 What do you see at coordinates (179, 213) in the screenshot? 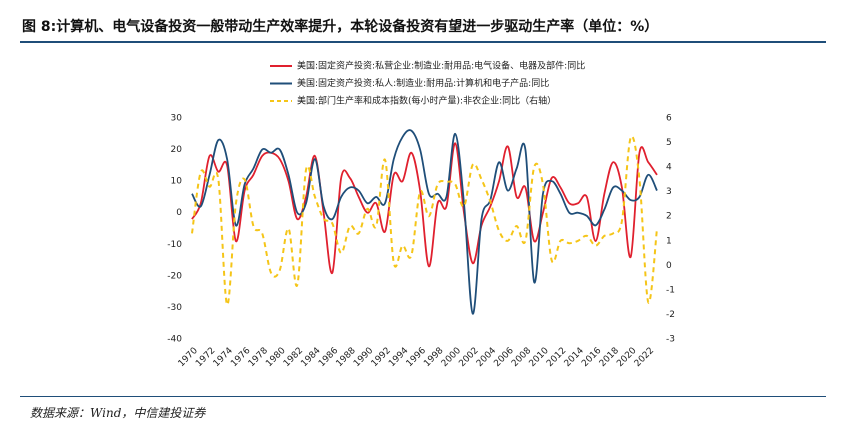
I see `y-tick-label: 0` at bounding box center [179, 213].